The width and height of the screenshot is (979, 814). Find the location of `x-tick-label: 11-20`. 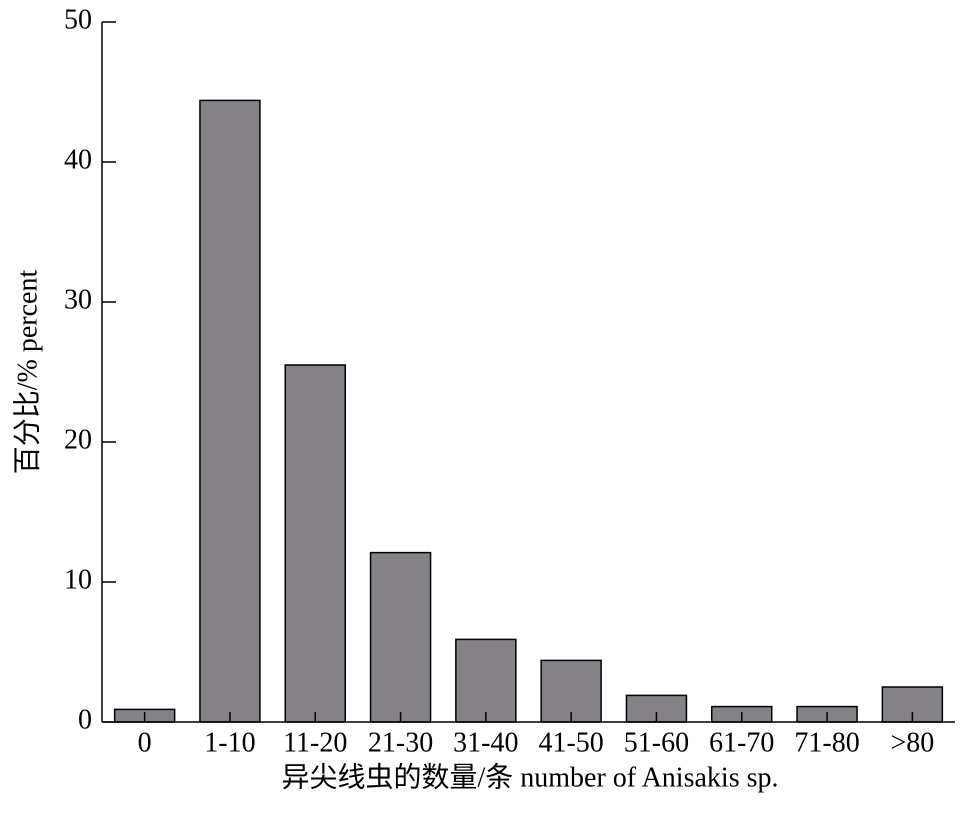

x-tick-label: 11-20 is located at coordinates (315, 742).